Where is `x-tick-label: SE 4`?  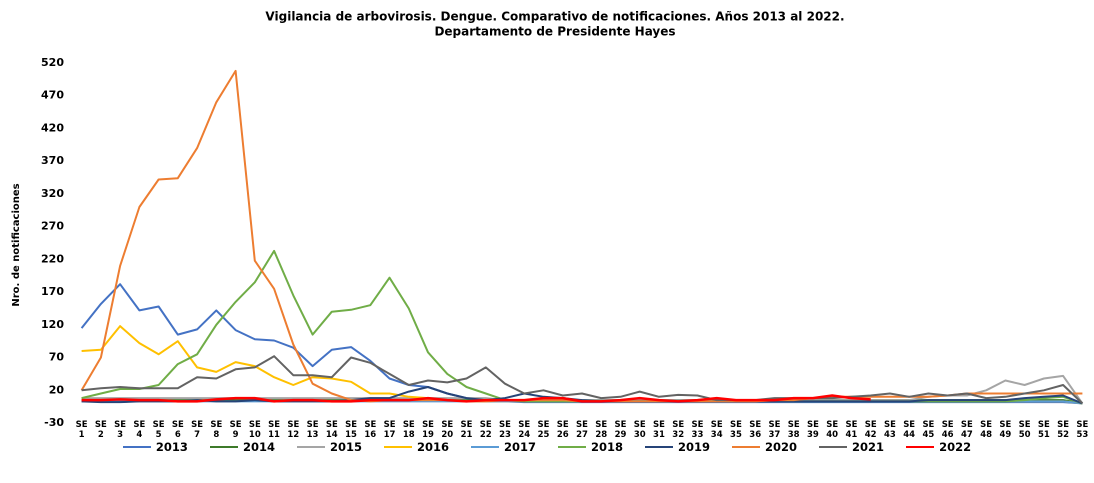
x-tick-label: SE 4 is located at coordinates (139, 430).